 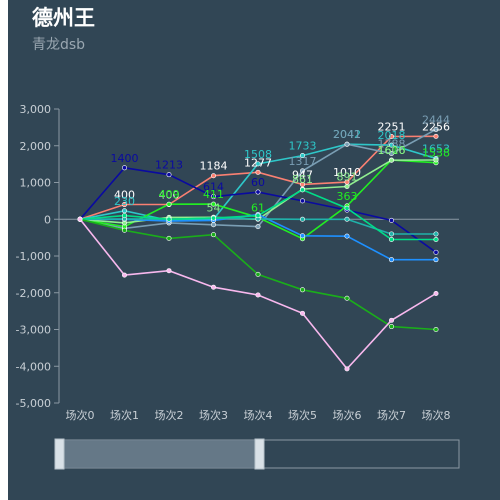 What do you see at coordinates (302, 415) in the screenshot?
I see `x-tick-label: 场次5` at bounding box center [302, 415].